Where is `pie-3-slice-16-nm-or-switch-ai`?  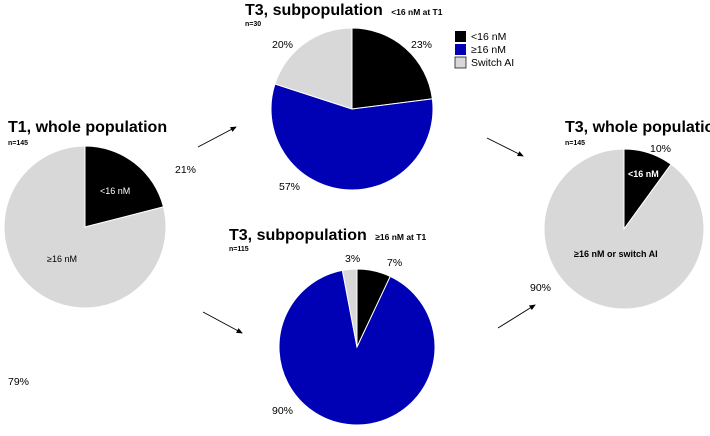
pie-3-slice-16-nm-or-switch-ai is located at coordinates (624, 229).